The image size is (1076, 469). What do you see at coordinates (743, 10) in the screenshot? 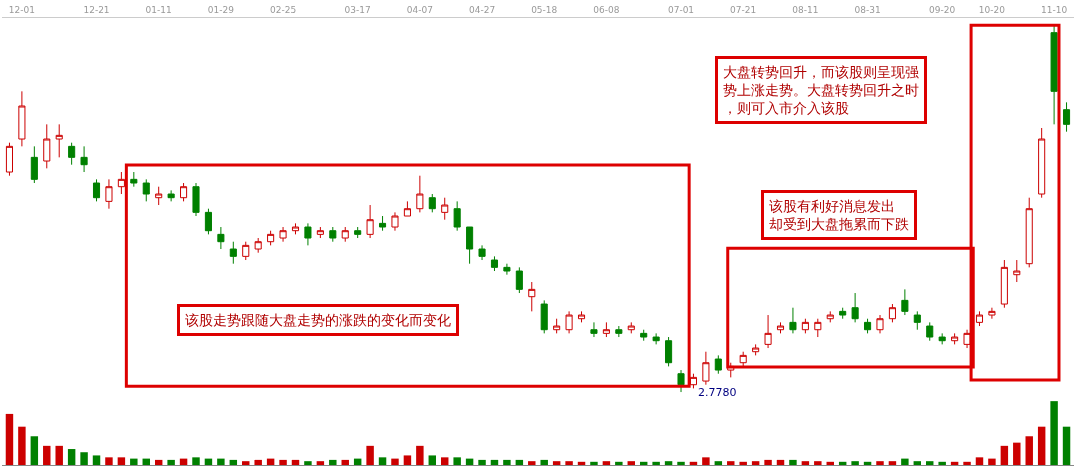
I see `x-tick-label: 07-21` at bounding box center [743, 10].